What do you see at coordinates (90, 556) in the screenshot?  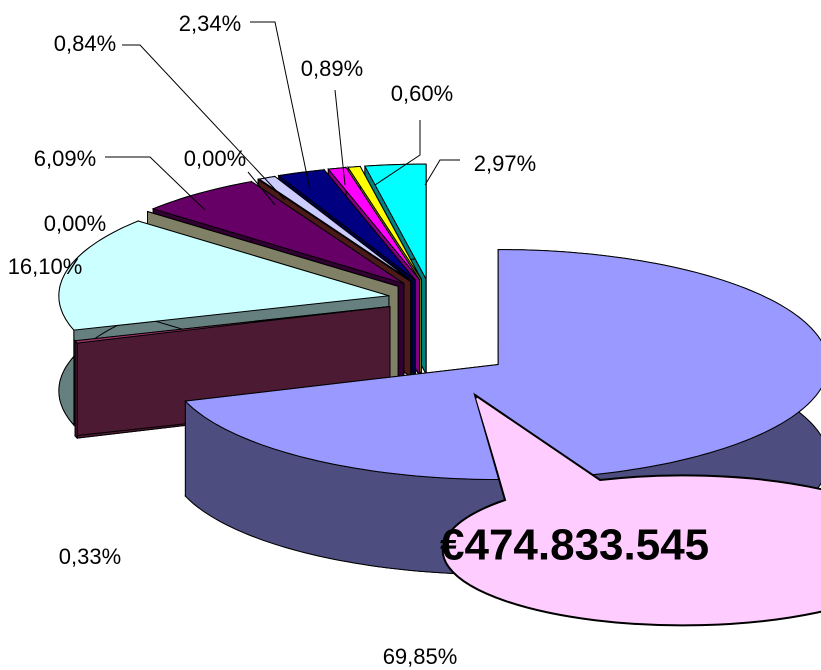 I see `data-label: 0,33%` at bounding box center [90, 556].